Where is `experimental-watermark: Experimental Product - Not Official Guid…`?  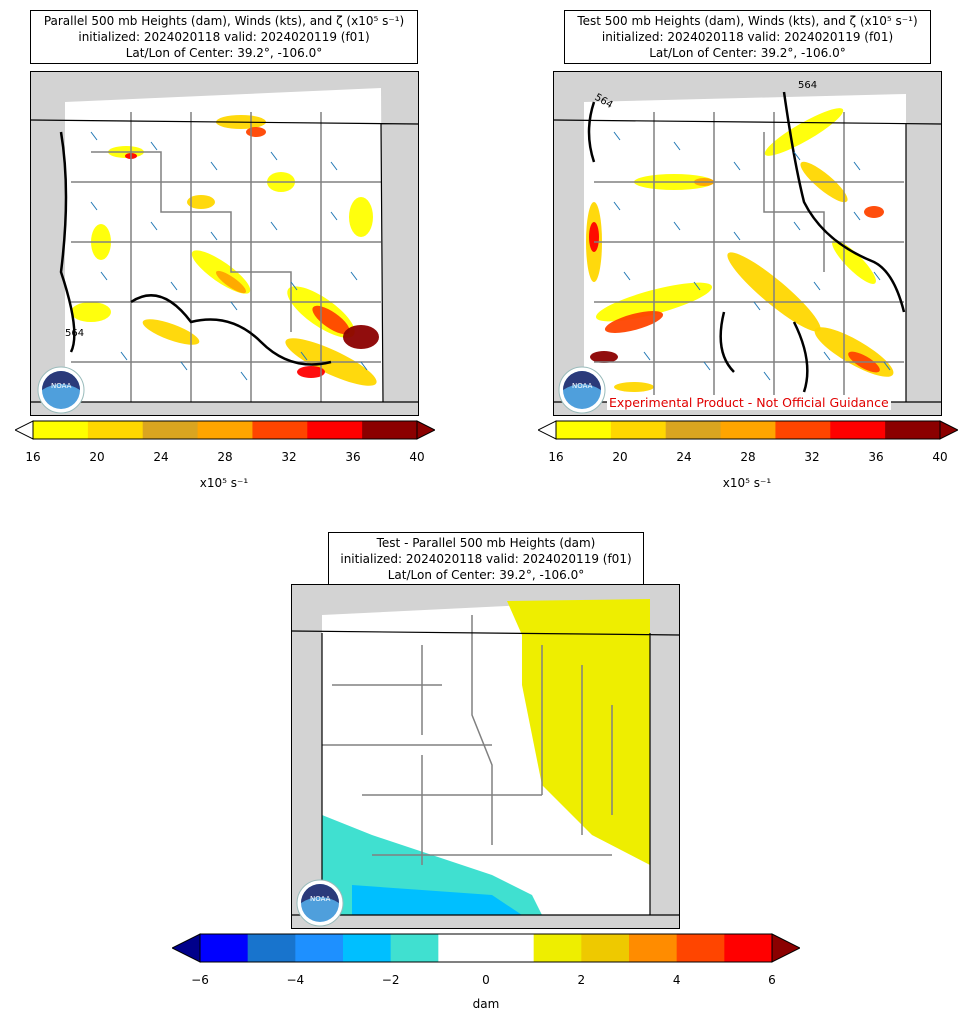
experimental-watermark: Experimental Product - Not Official Guid… is located at coordinates (749, 402).